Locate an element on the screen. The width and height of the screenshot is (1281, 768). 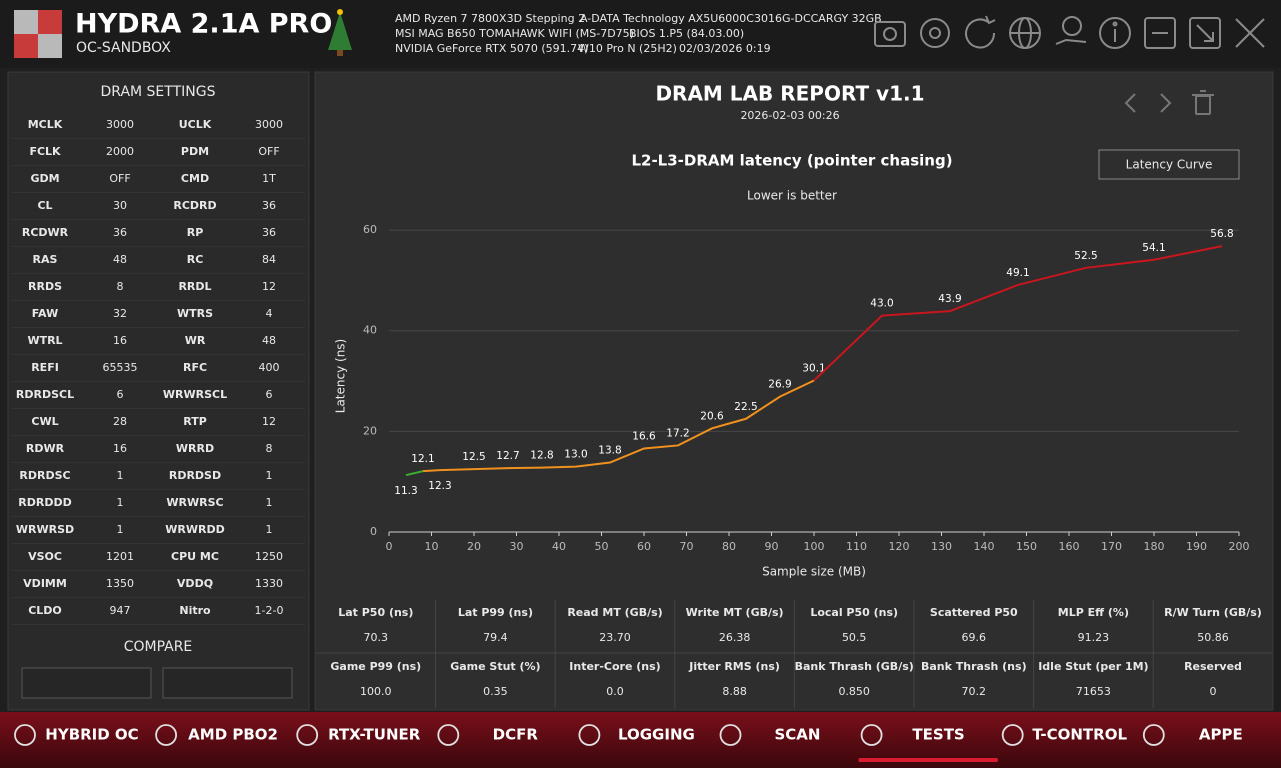
setting-label: CMD is located at coordinates (195, 178).